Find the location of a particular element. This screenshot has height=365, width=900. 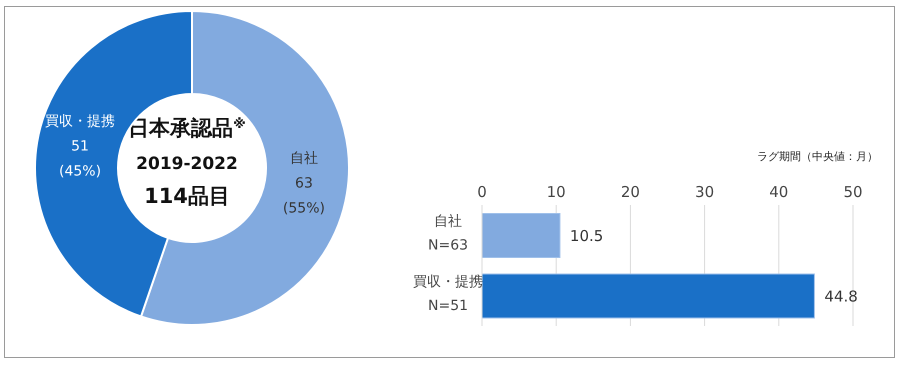

data-label: 44.8 is located at coordinates (841, 296).